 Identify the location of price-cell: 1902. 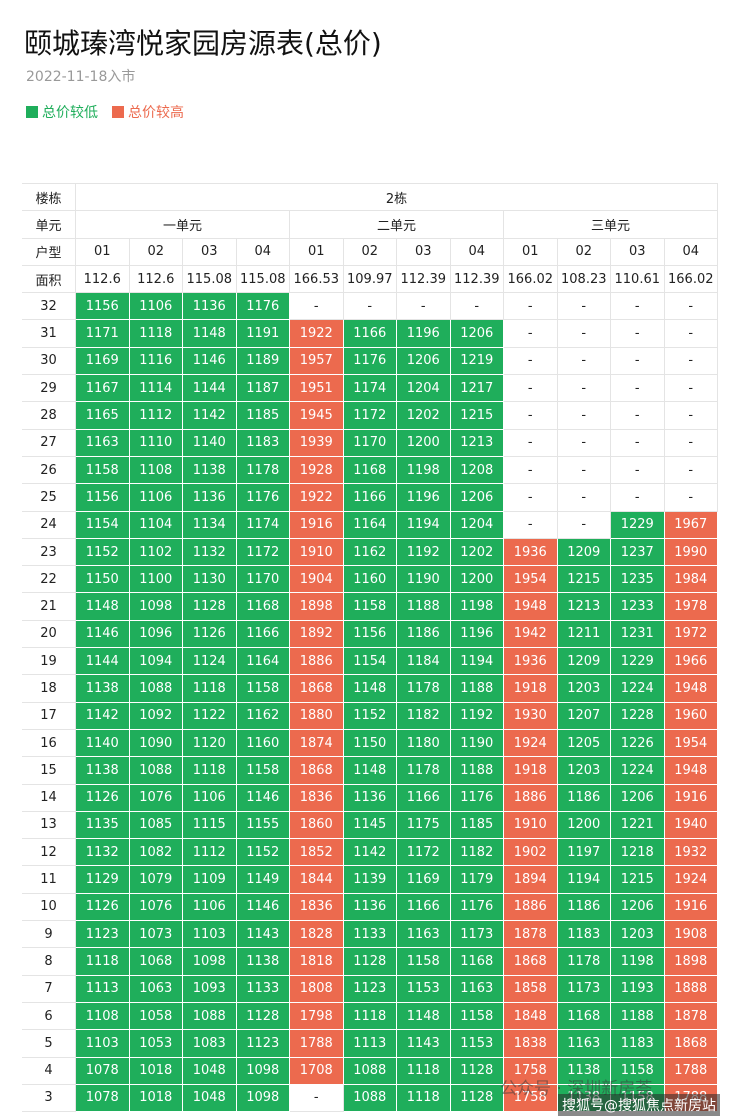
(530, 852).